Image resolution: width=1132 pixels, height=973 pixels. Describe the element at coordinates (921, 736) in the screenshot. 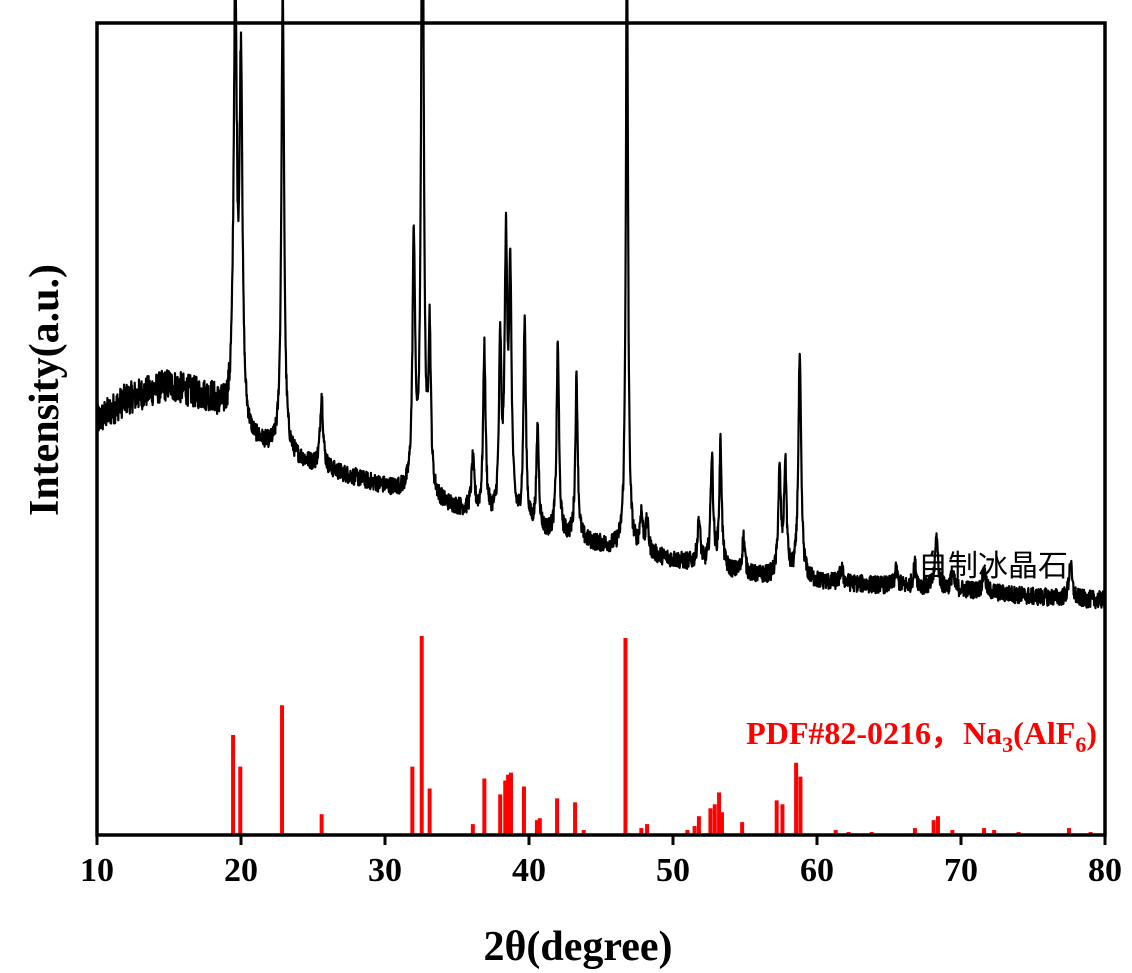

I see `legend-reference-label: PDF#82-0216，Na3(AlF6)` at that location.